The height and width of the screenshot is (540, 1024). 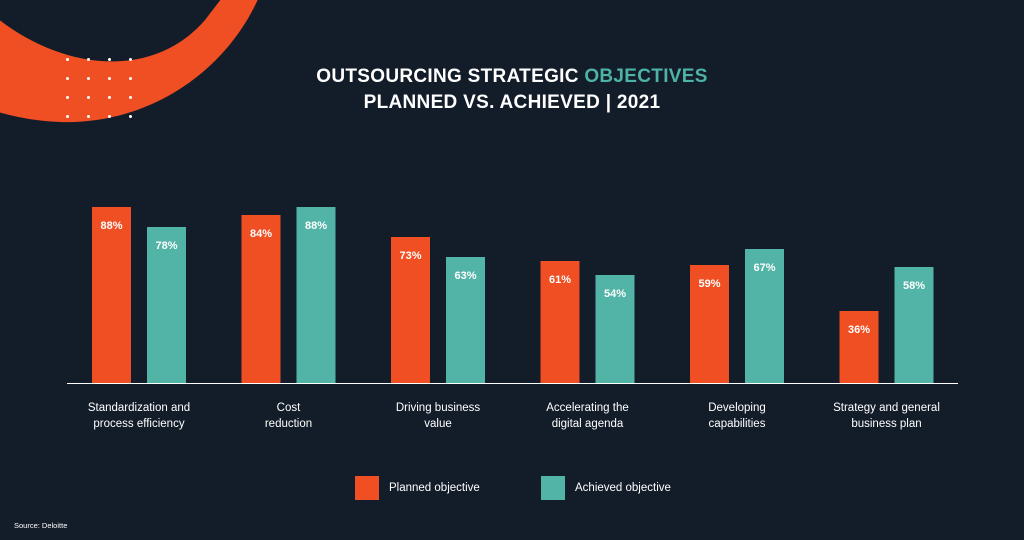 What do you see at coordinates (438, 416) in the screenshot?
I see `category-label: Driving business value` at bounding box center [438, 416].